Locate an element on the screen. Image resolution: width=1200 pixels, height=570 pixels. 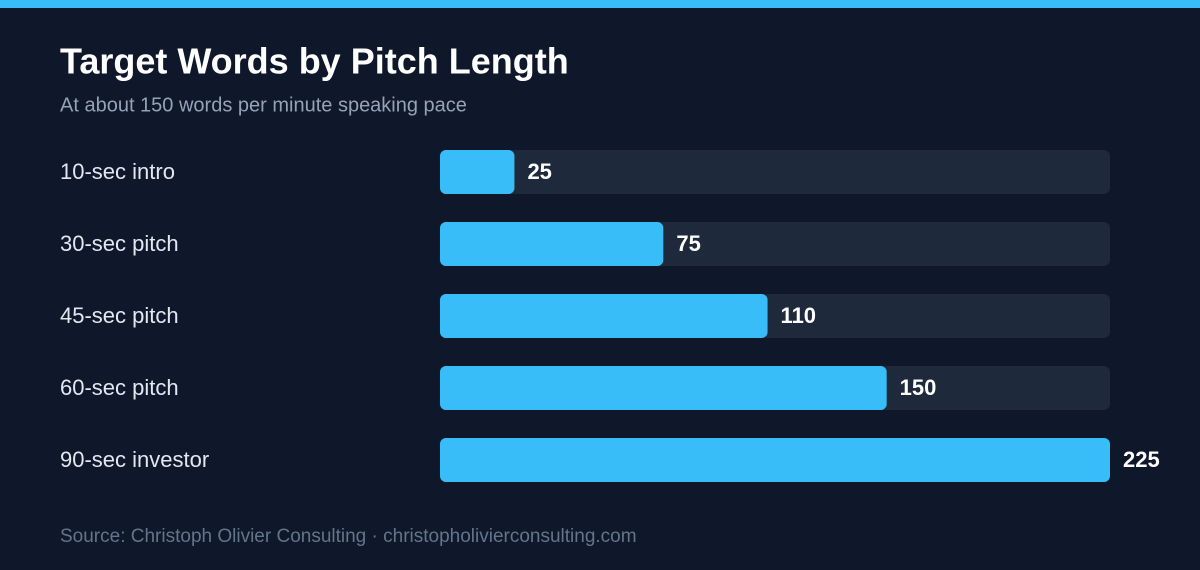
value-label: 225 is located at coordinates (1141, 459).